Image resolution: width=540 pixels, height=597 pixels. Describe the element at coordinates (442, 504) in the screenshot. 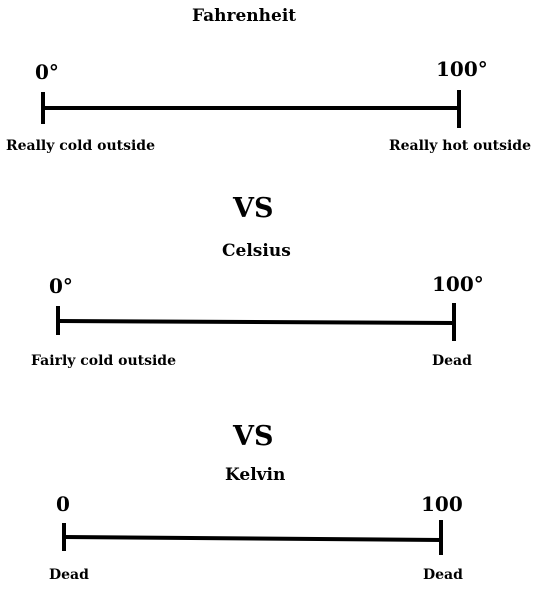

I see `kelvin-high-value: 100` at that location.